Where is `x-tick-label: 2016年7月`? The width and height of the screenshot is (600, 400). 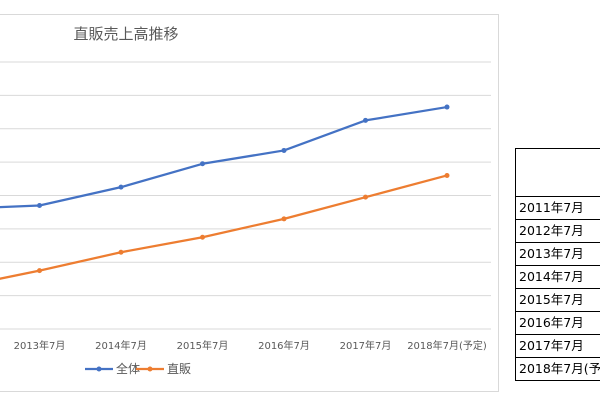
x-tick-label: 2016年7月 is located at coordinates (284, 345).